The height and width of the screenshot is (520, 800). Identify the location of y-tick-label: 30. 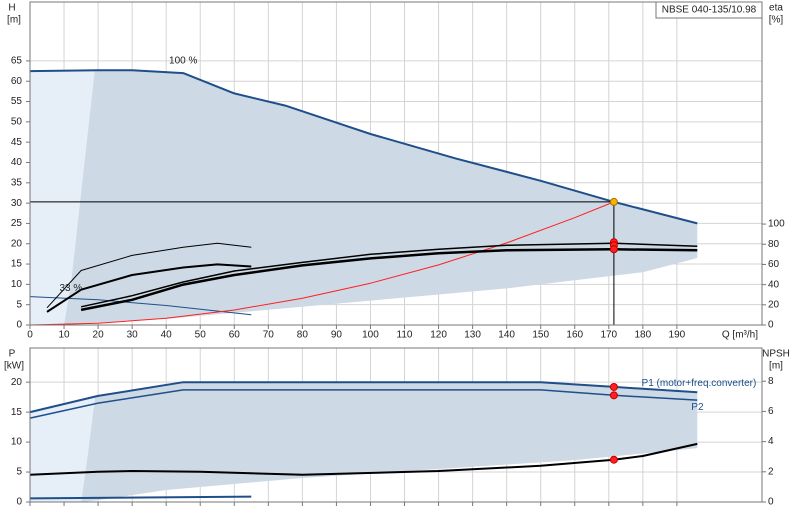
(17, 203).